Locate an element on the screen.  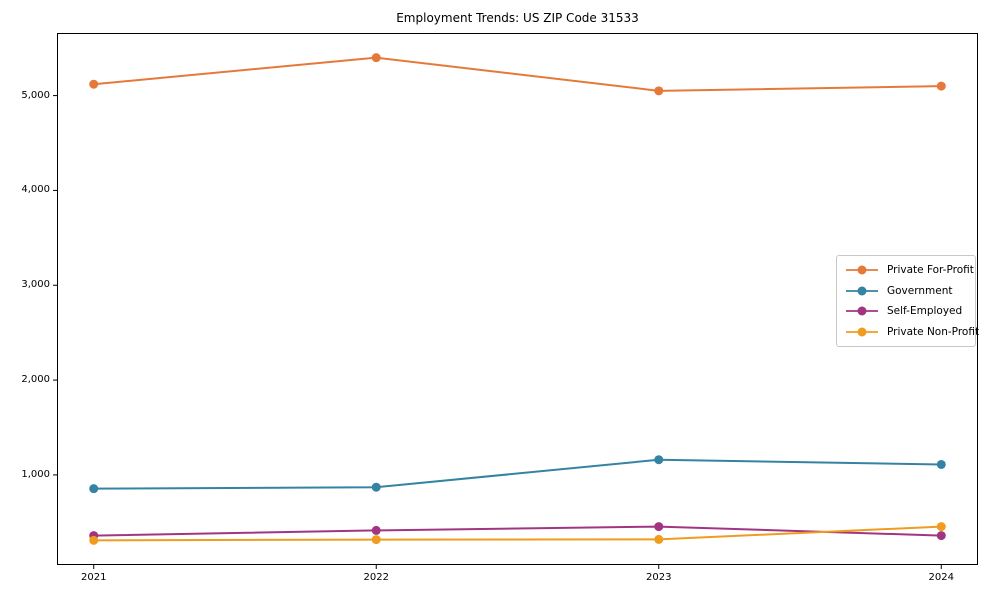
legend-item: Private Non-Profit is located at coordinates (911, 332).